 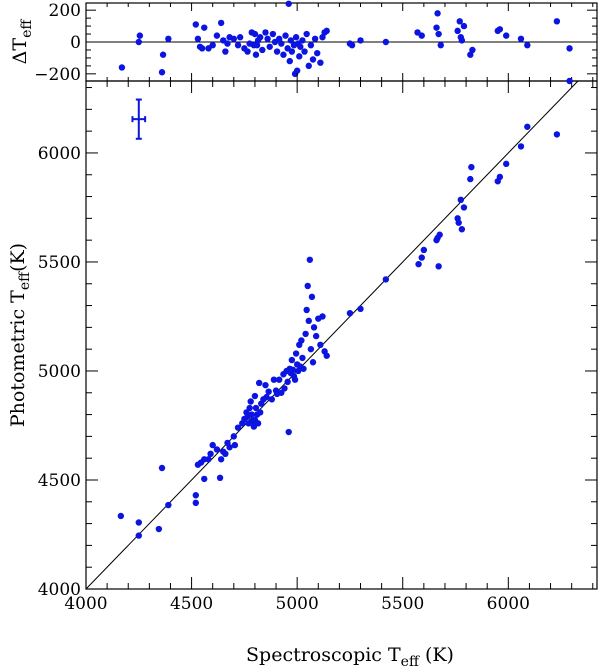 What do you see at coordinates (59, 263) in the screenshot?
I see `y-tick-label: 5500` at bounding box center [59, 263].